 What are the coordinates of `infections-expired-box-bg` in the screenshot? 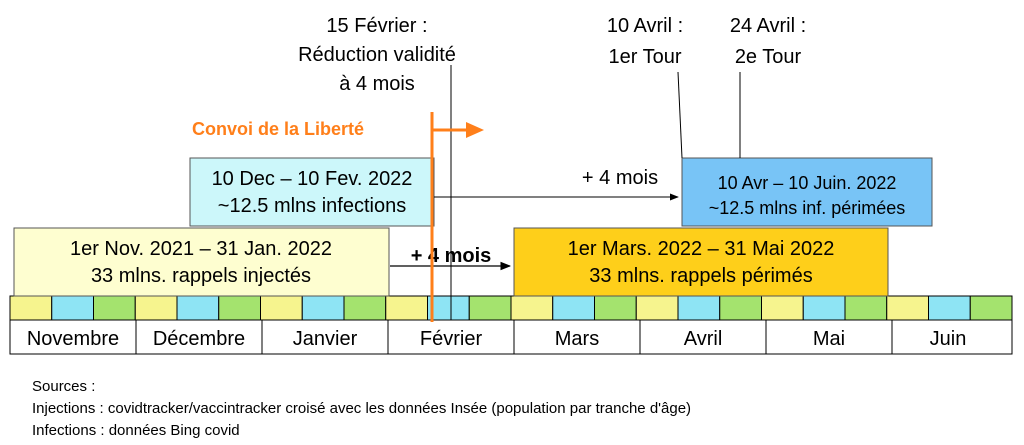 It's located at (807, 192).